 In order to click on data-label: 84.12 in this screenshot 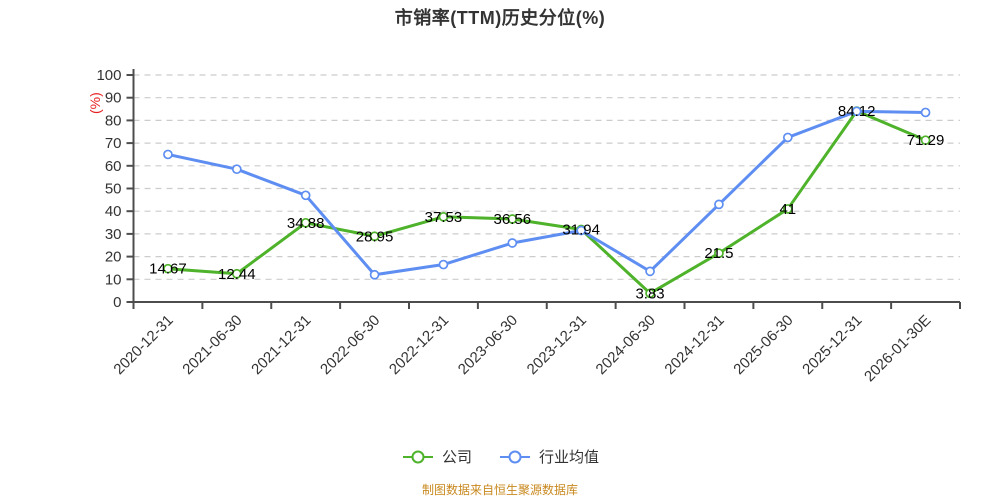, I will do `click(857, 111)`.